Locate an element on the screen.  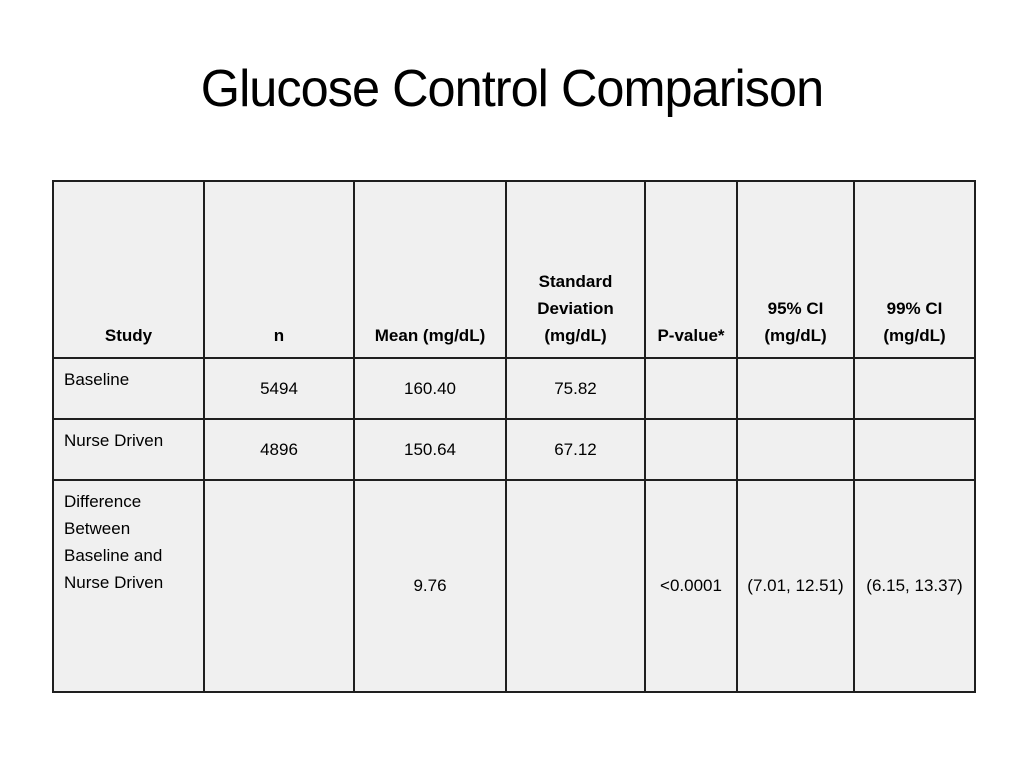
cell-study: Baseline is located at coordinates (128, 388).